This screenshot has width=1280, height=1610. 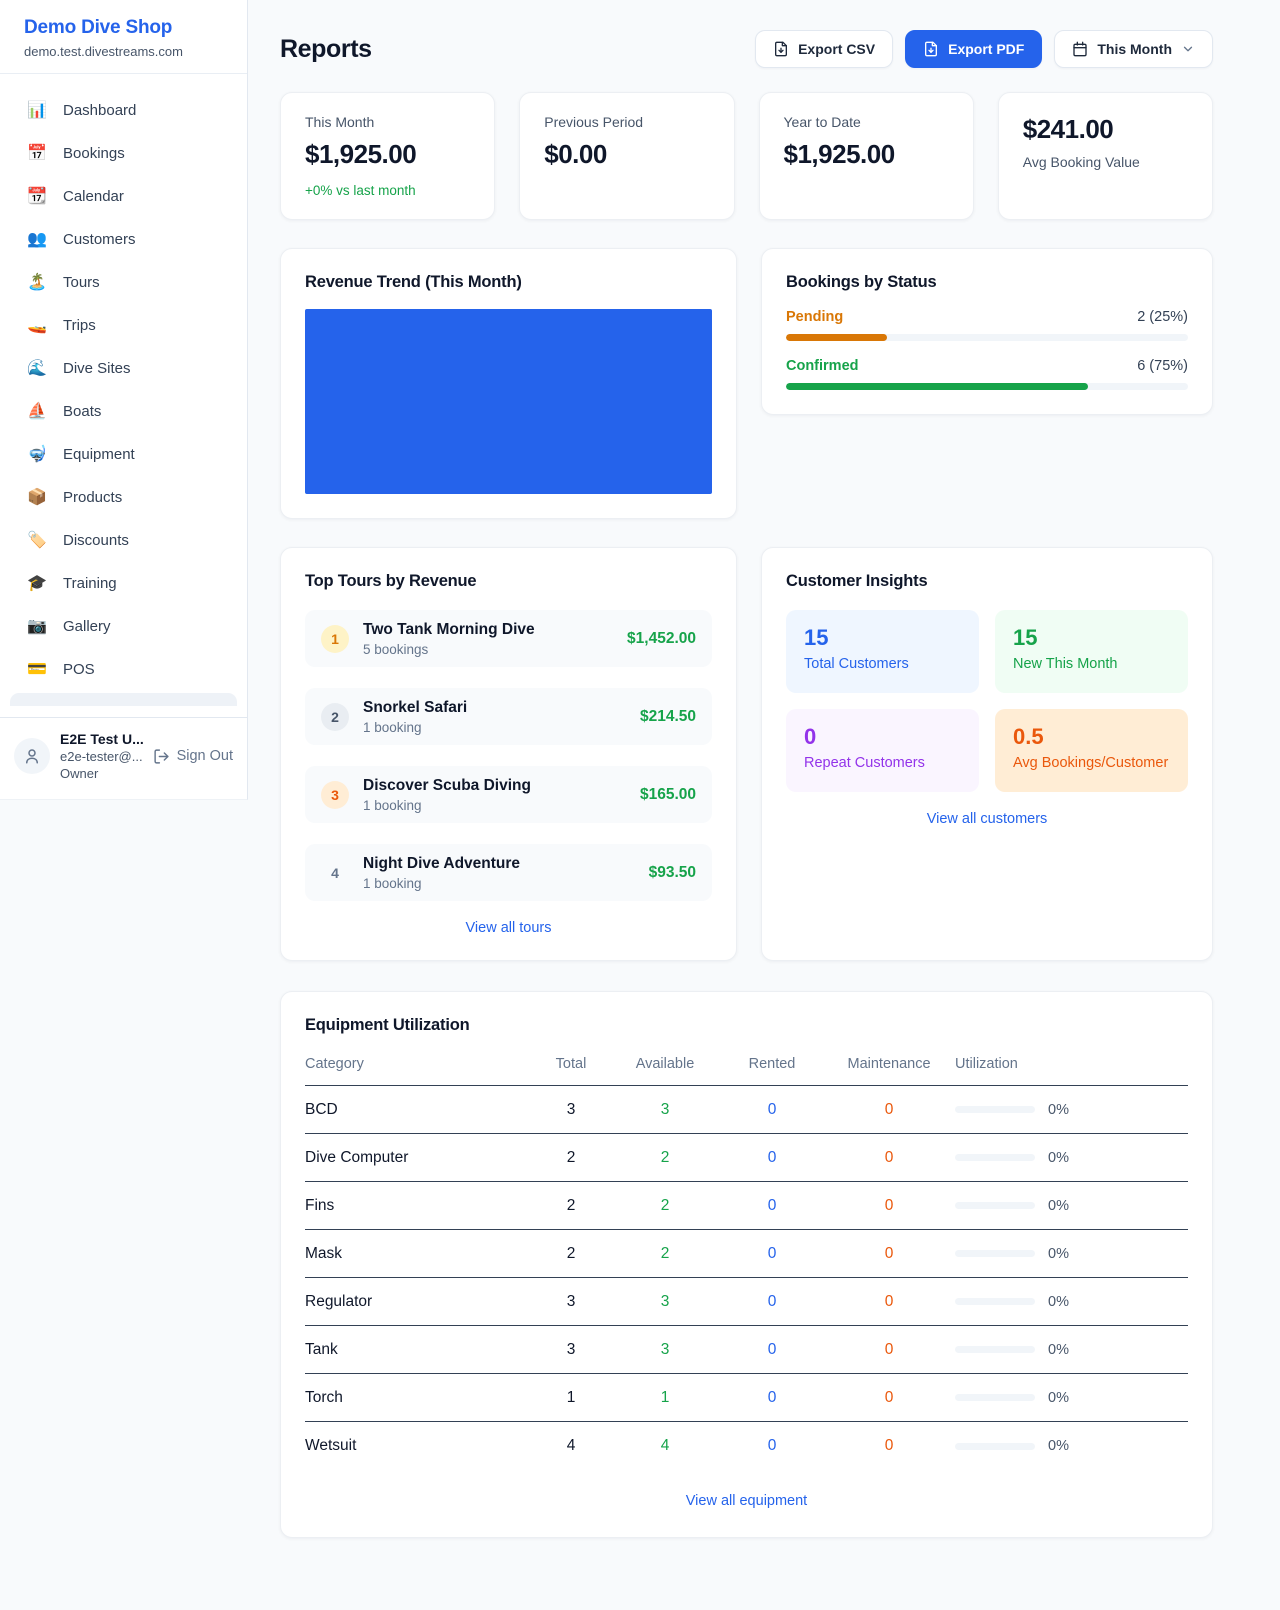 I want to click on page-title: Reports, so click(x=326, y=48).